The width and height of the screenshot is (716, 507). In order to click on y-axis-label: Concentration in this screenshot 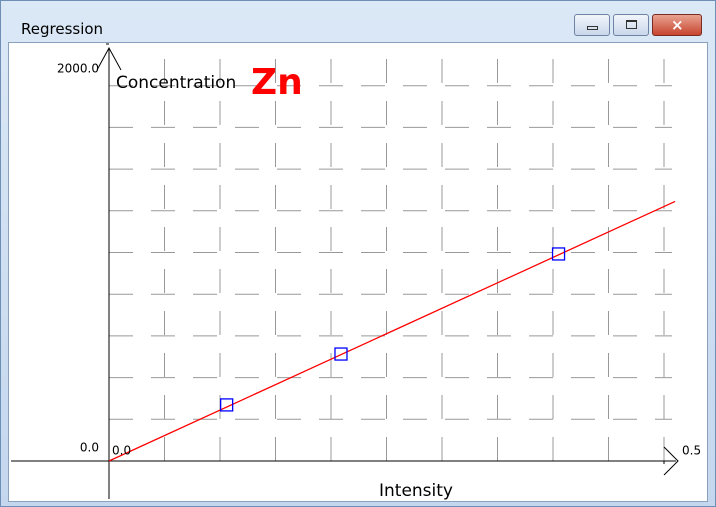, I will do `click(176, 83)`.